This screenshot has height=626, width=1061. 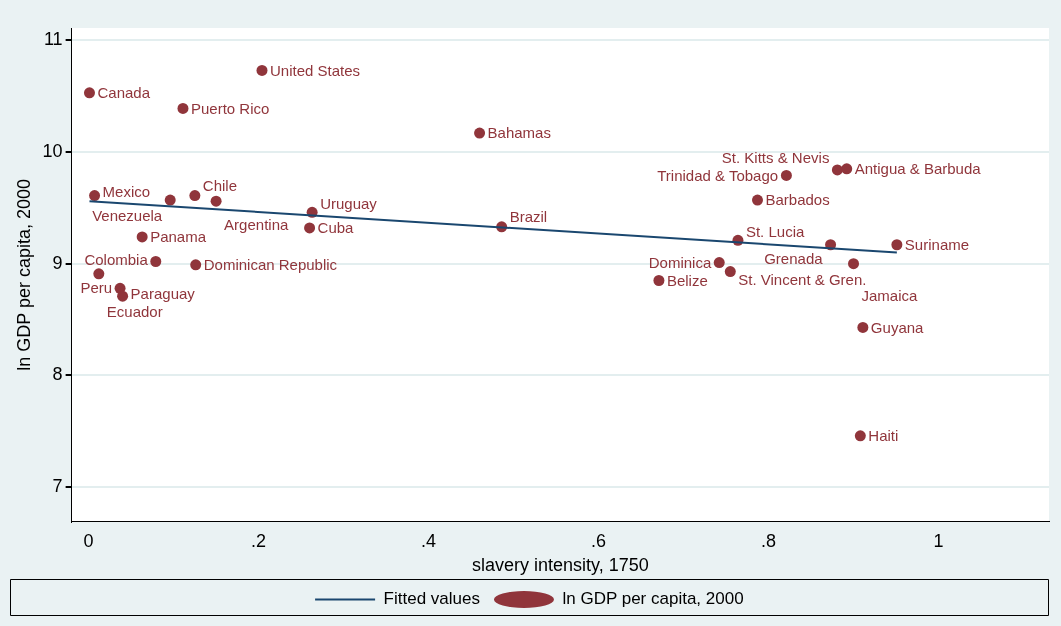 I want to click on annotation: Grenada, so click(x=794, y=258).